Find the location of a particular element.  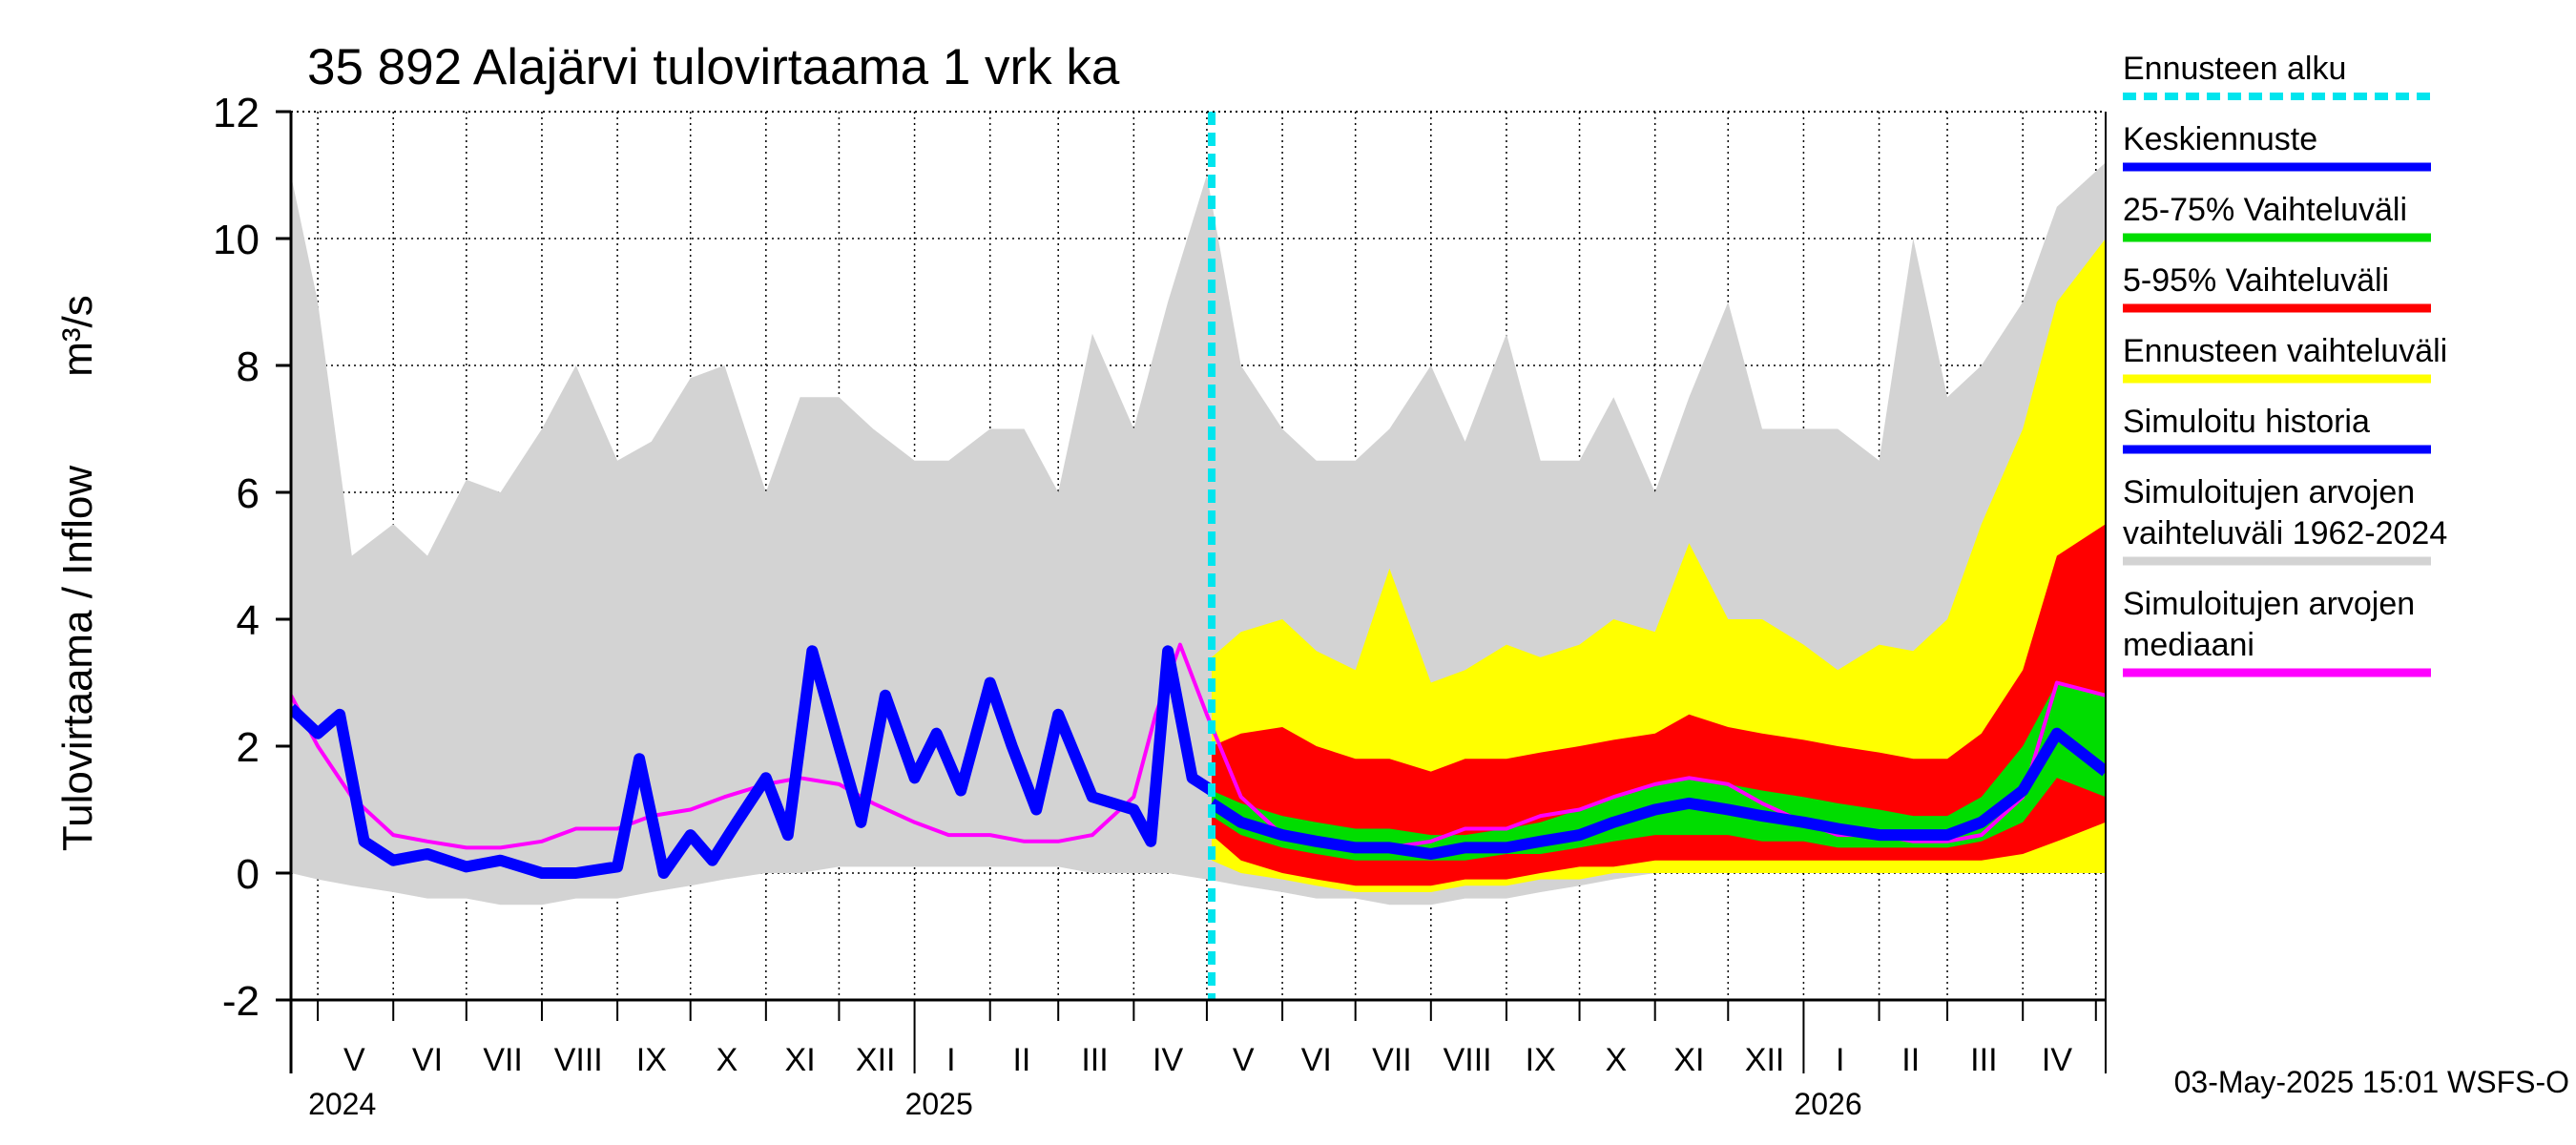

legend-label: Simuloitu historia is located at coordinates (2246, 422).